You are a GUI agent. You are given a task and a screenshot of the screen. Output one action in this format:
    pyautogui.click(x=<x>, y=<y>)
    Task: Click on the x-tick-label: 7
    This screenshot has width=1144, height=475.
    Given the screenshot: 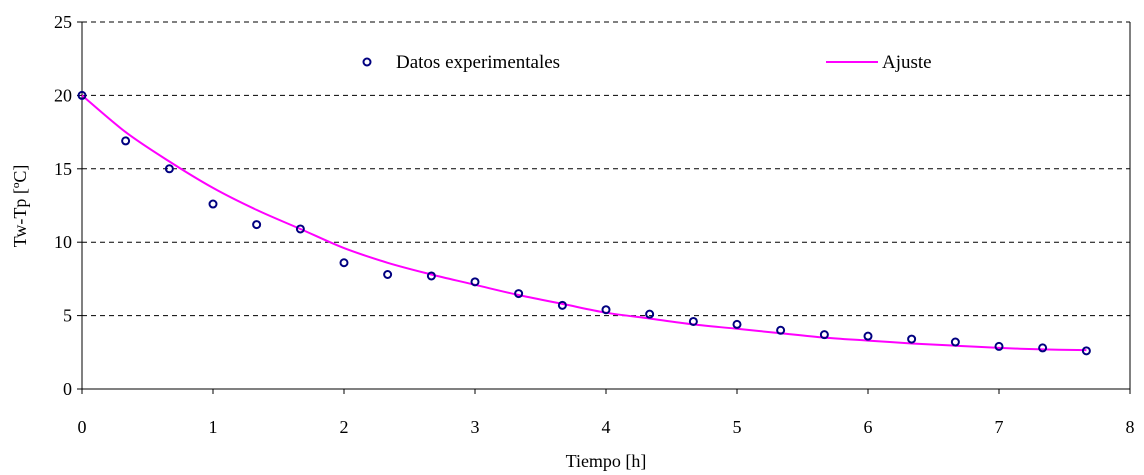 What is the action you would take?
    pyautogui.click(x=999, y=427)
    